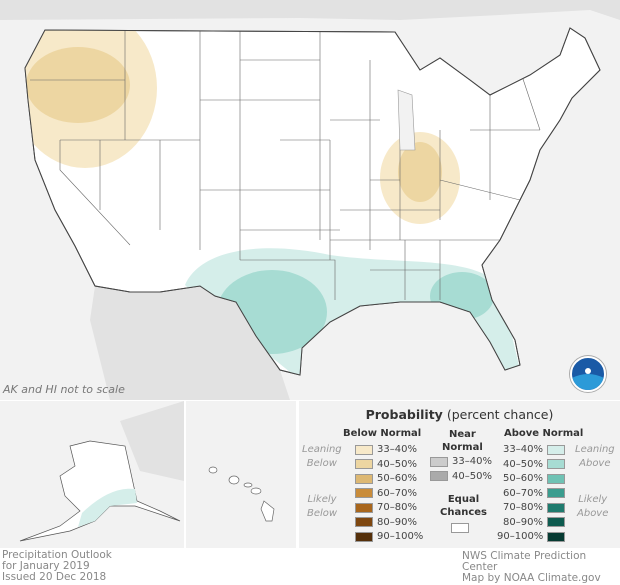 This screenshot has width=620, height=585. What do you see at coordinates (64, 389) in the screenshot?
I see `scale-note: AK and HI not to scale` at bounding box center [64, 389].